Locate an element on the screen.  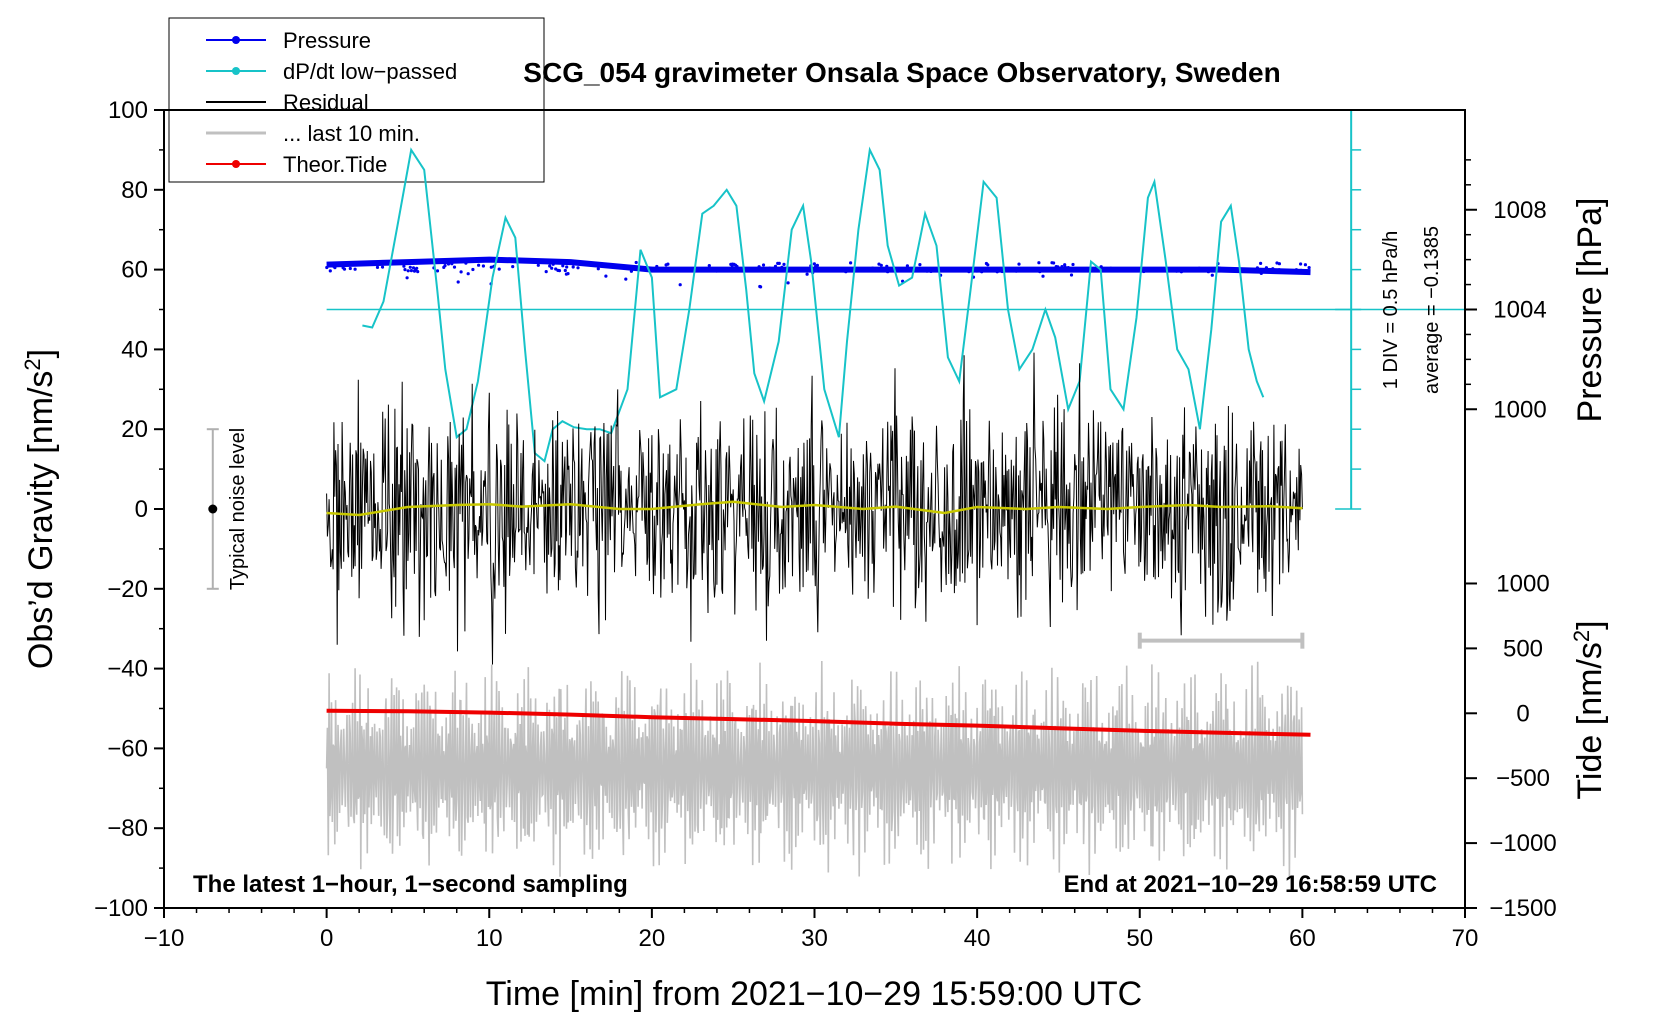
y-tick-label: −100 is located at coordinates (121, 908).